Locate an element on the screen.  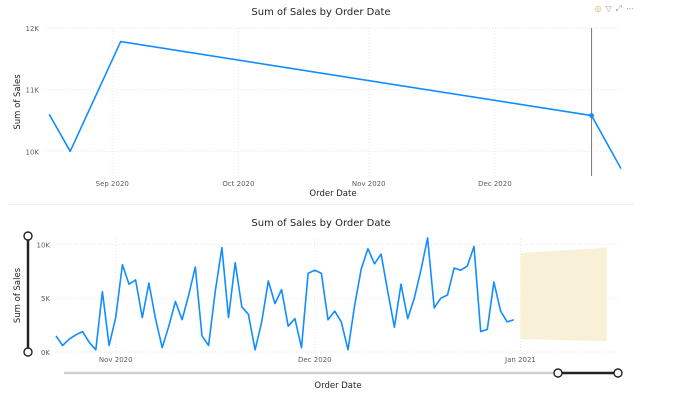
x-range-handle-end is located at coordinates (618, 373).